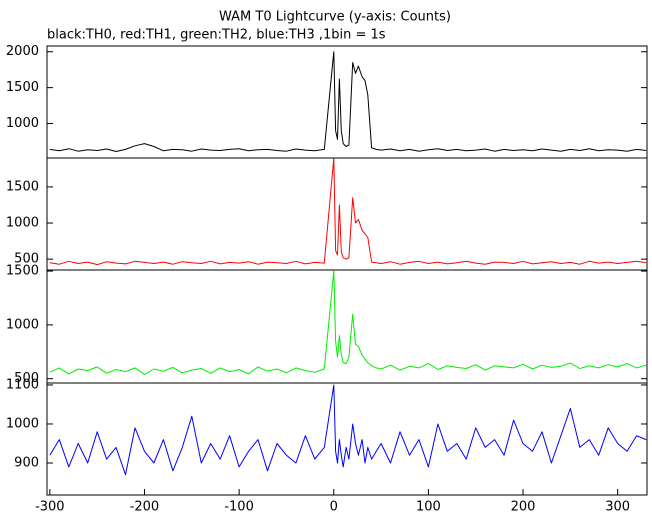 Image resolution: width=652 pixels, height=515 pixels. Describe the element at coordinates (50, 507) in the screenshot. I see `x-tick-label: -300` at that location.